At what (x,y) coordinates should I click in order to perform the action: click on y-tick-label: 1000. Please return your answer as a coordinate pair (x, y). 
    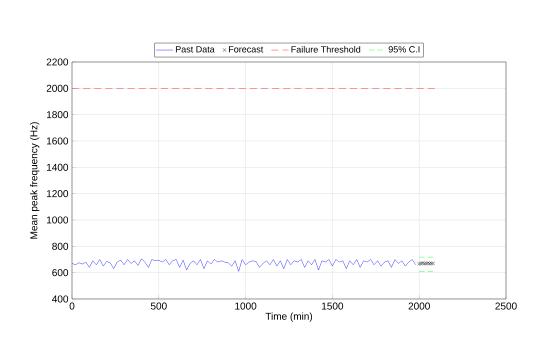
    Looking at the image, I should click on (57, 220).